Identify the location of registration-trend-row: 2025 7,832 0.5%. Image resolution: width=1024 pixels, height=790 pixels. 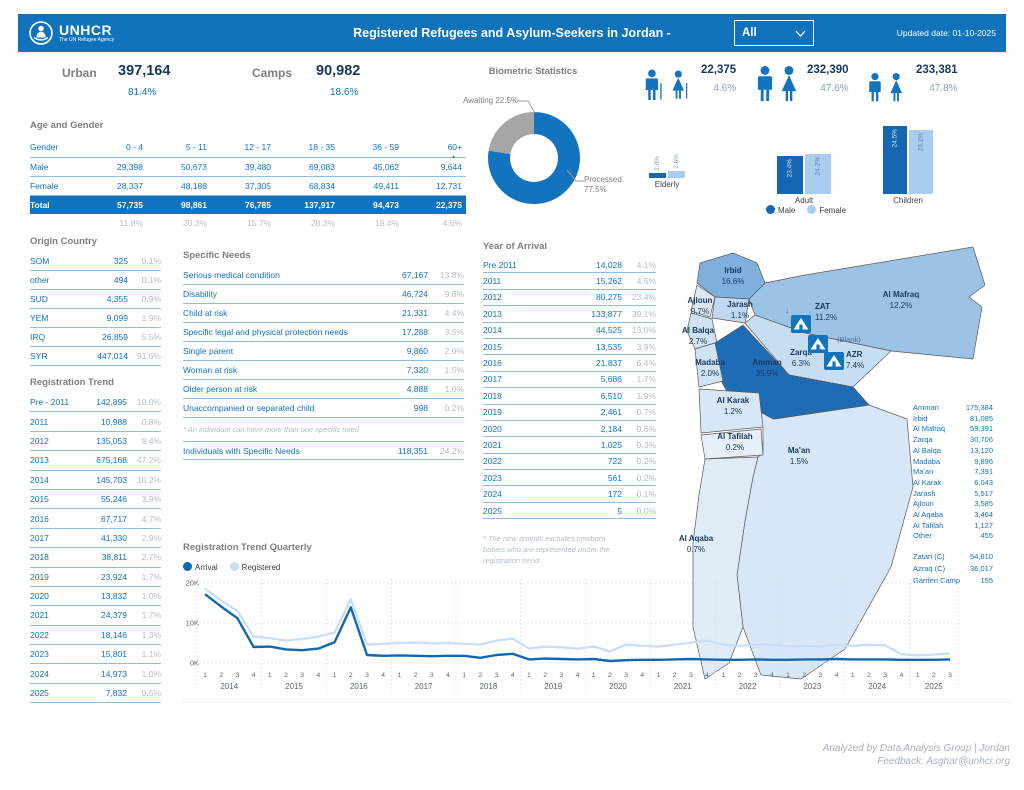
(95, 694).